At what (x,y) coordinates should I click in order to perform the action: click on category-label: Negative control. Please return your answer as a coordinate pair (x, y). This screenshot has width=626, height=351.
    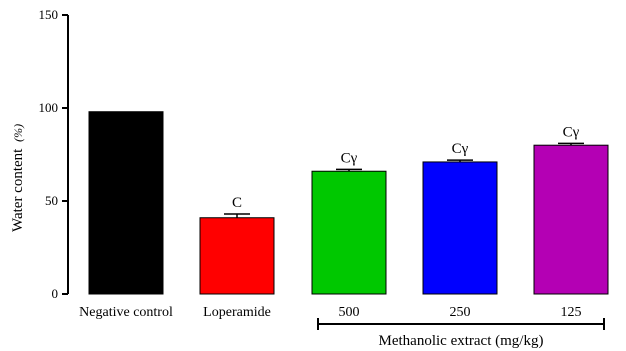
    Looking at the image, I should click on (126, 312).